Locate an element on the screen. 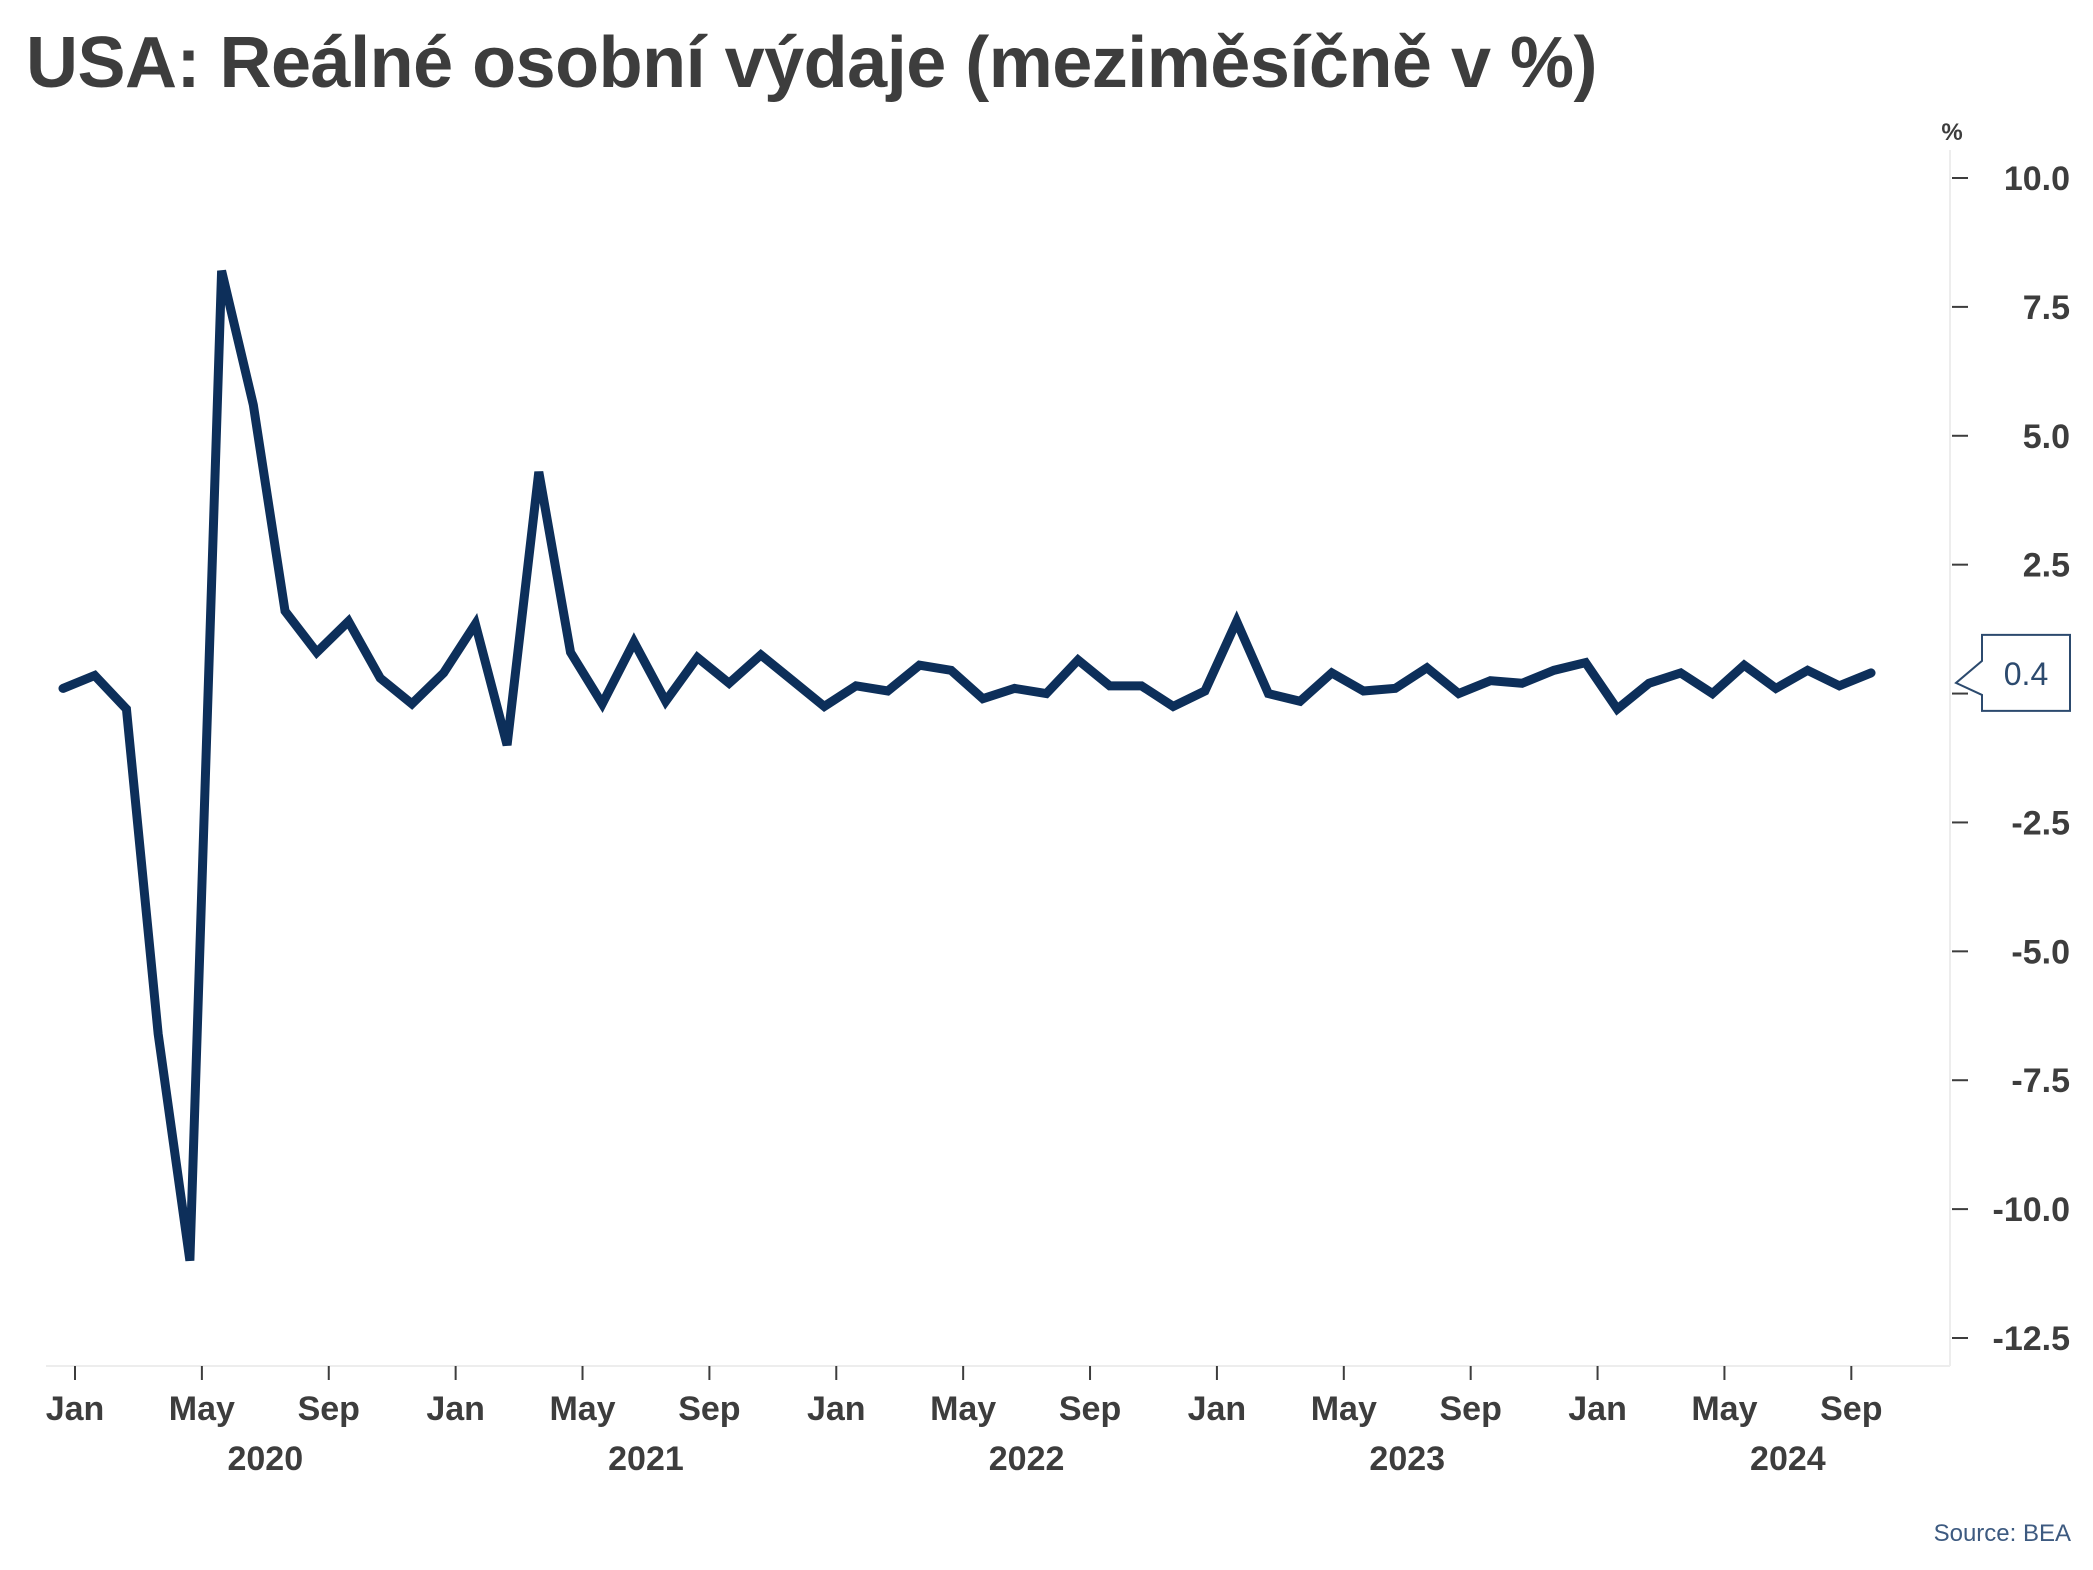  last-value-box is located at coordinates (2012, 672).